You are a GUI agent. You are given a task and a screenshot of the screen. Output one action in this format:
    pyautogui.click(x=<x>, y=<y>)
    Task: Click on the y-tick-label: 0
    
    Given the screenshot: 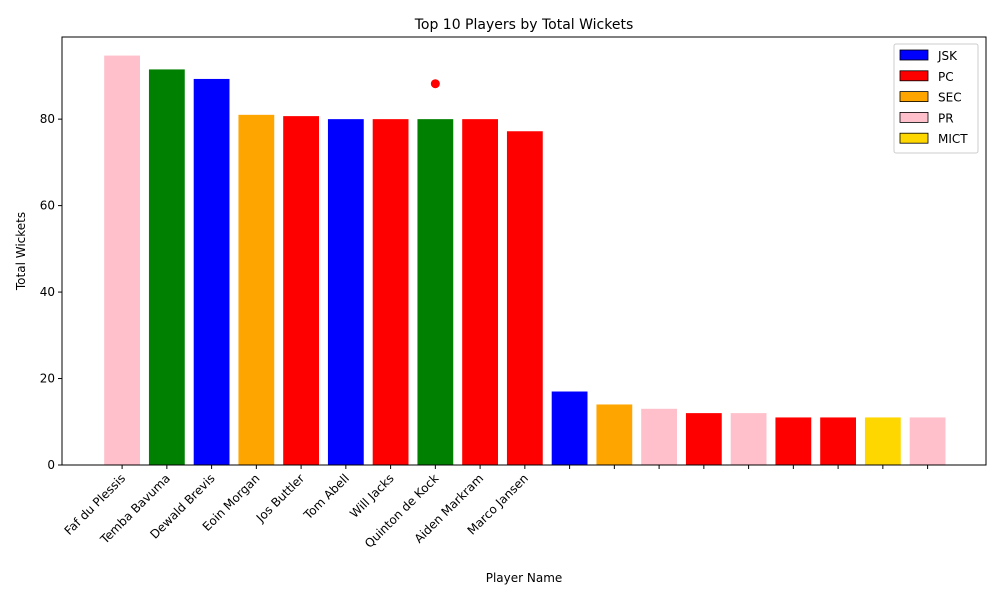 What is the action you would take?
    pyautogui.click(x=51, y=465)
    